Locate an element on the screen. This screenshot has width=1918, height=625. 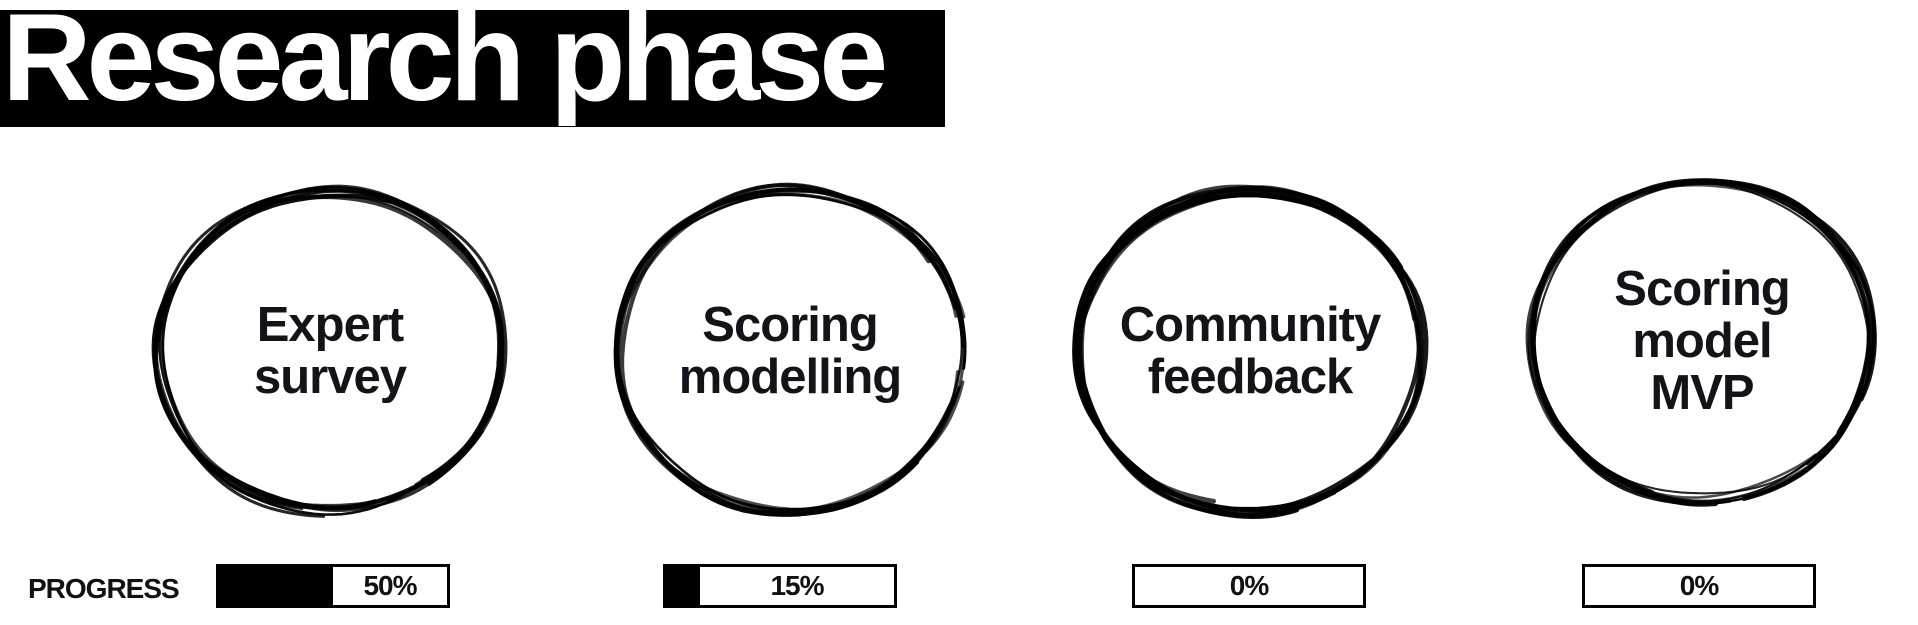
stage-scoring-modelling: Scoring modelling is located at coordinates (790, 351).